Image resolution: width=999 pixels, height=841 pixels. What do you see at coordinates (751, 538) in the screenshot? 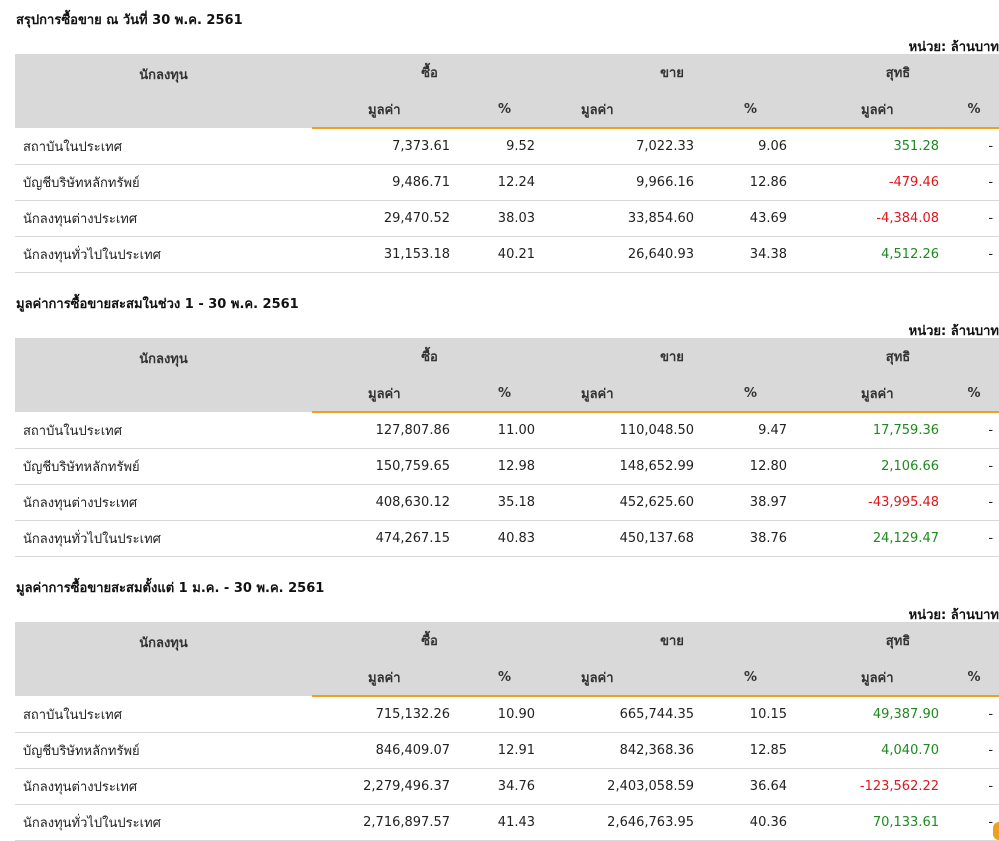
I see `sell-percent: 38.76` at bounding box center [751, 538].